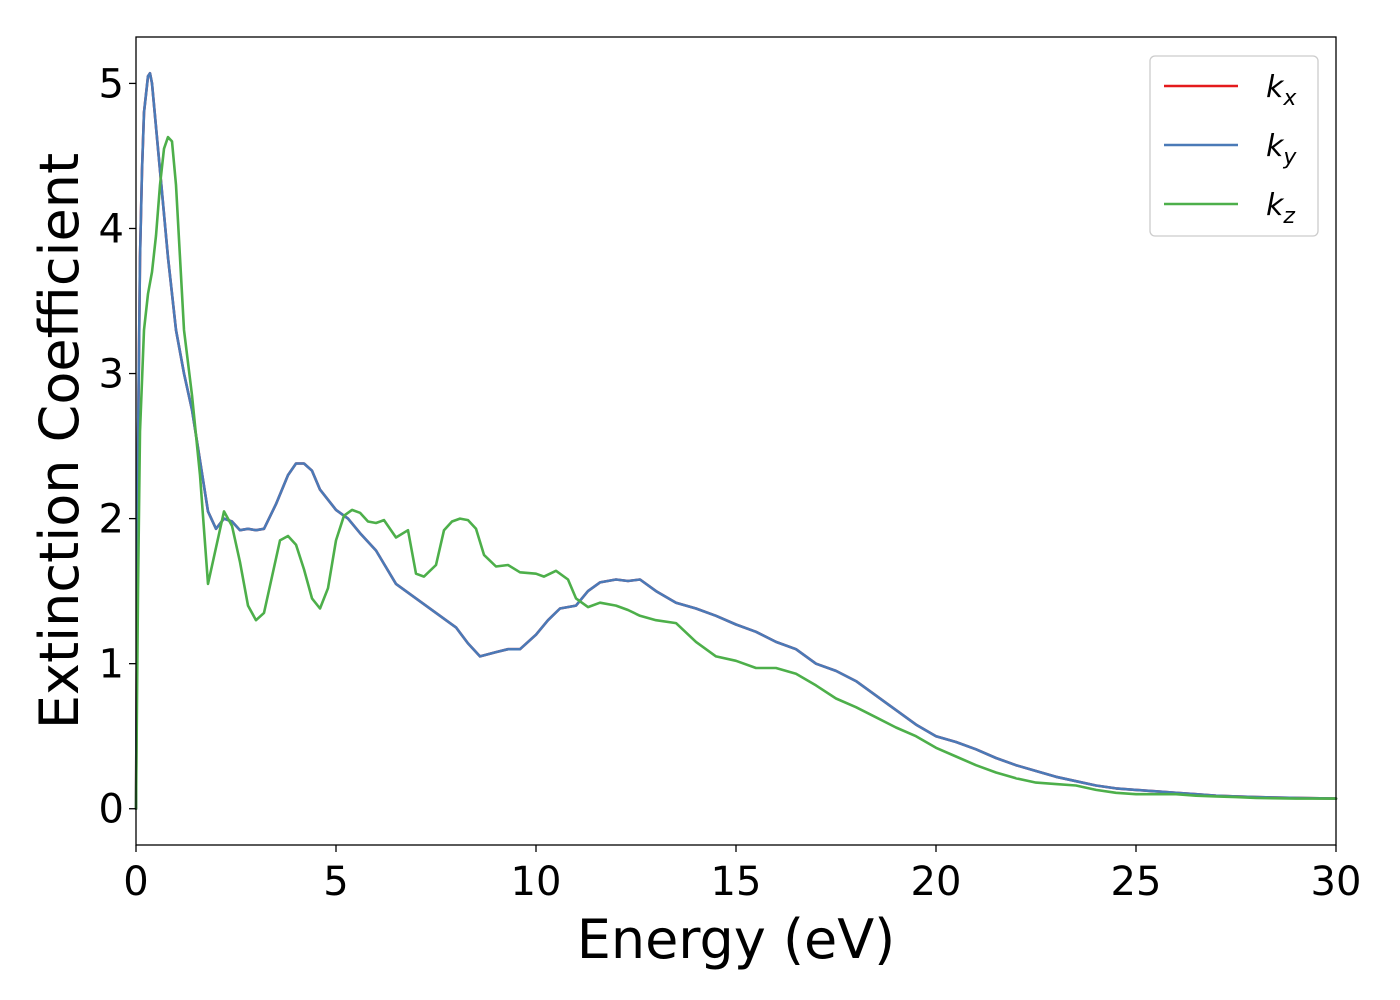 The image size is (1400, 1000). I want to click on y-tick-label: 1, so click(111, 665).